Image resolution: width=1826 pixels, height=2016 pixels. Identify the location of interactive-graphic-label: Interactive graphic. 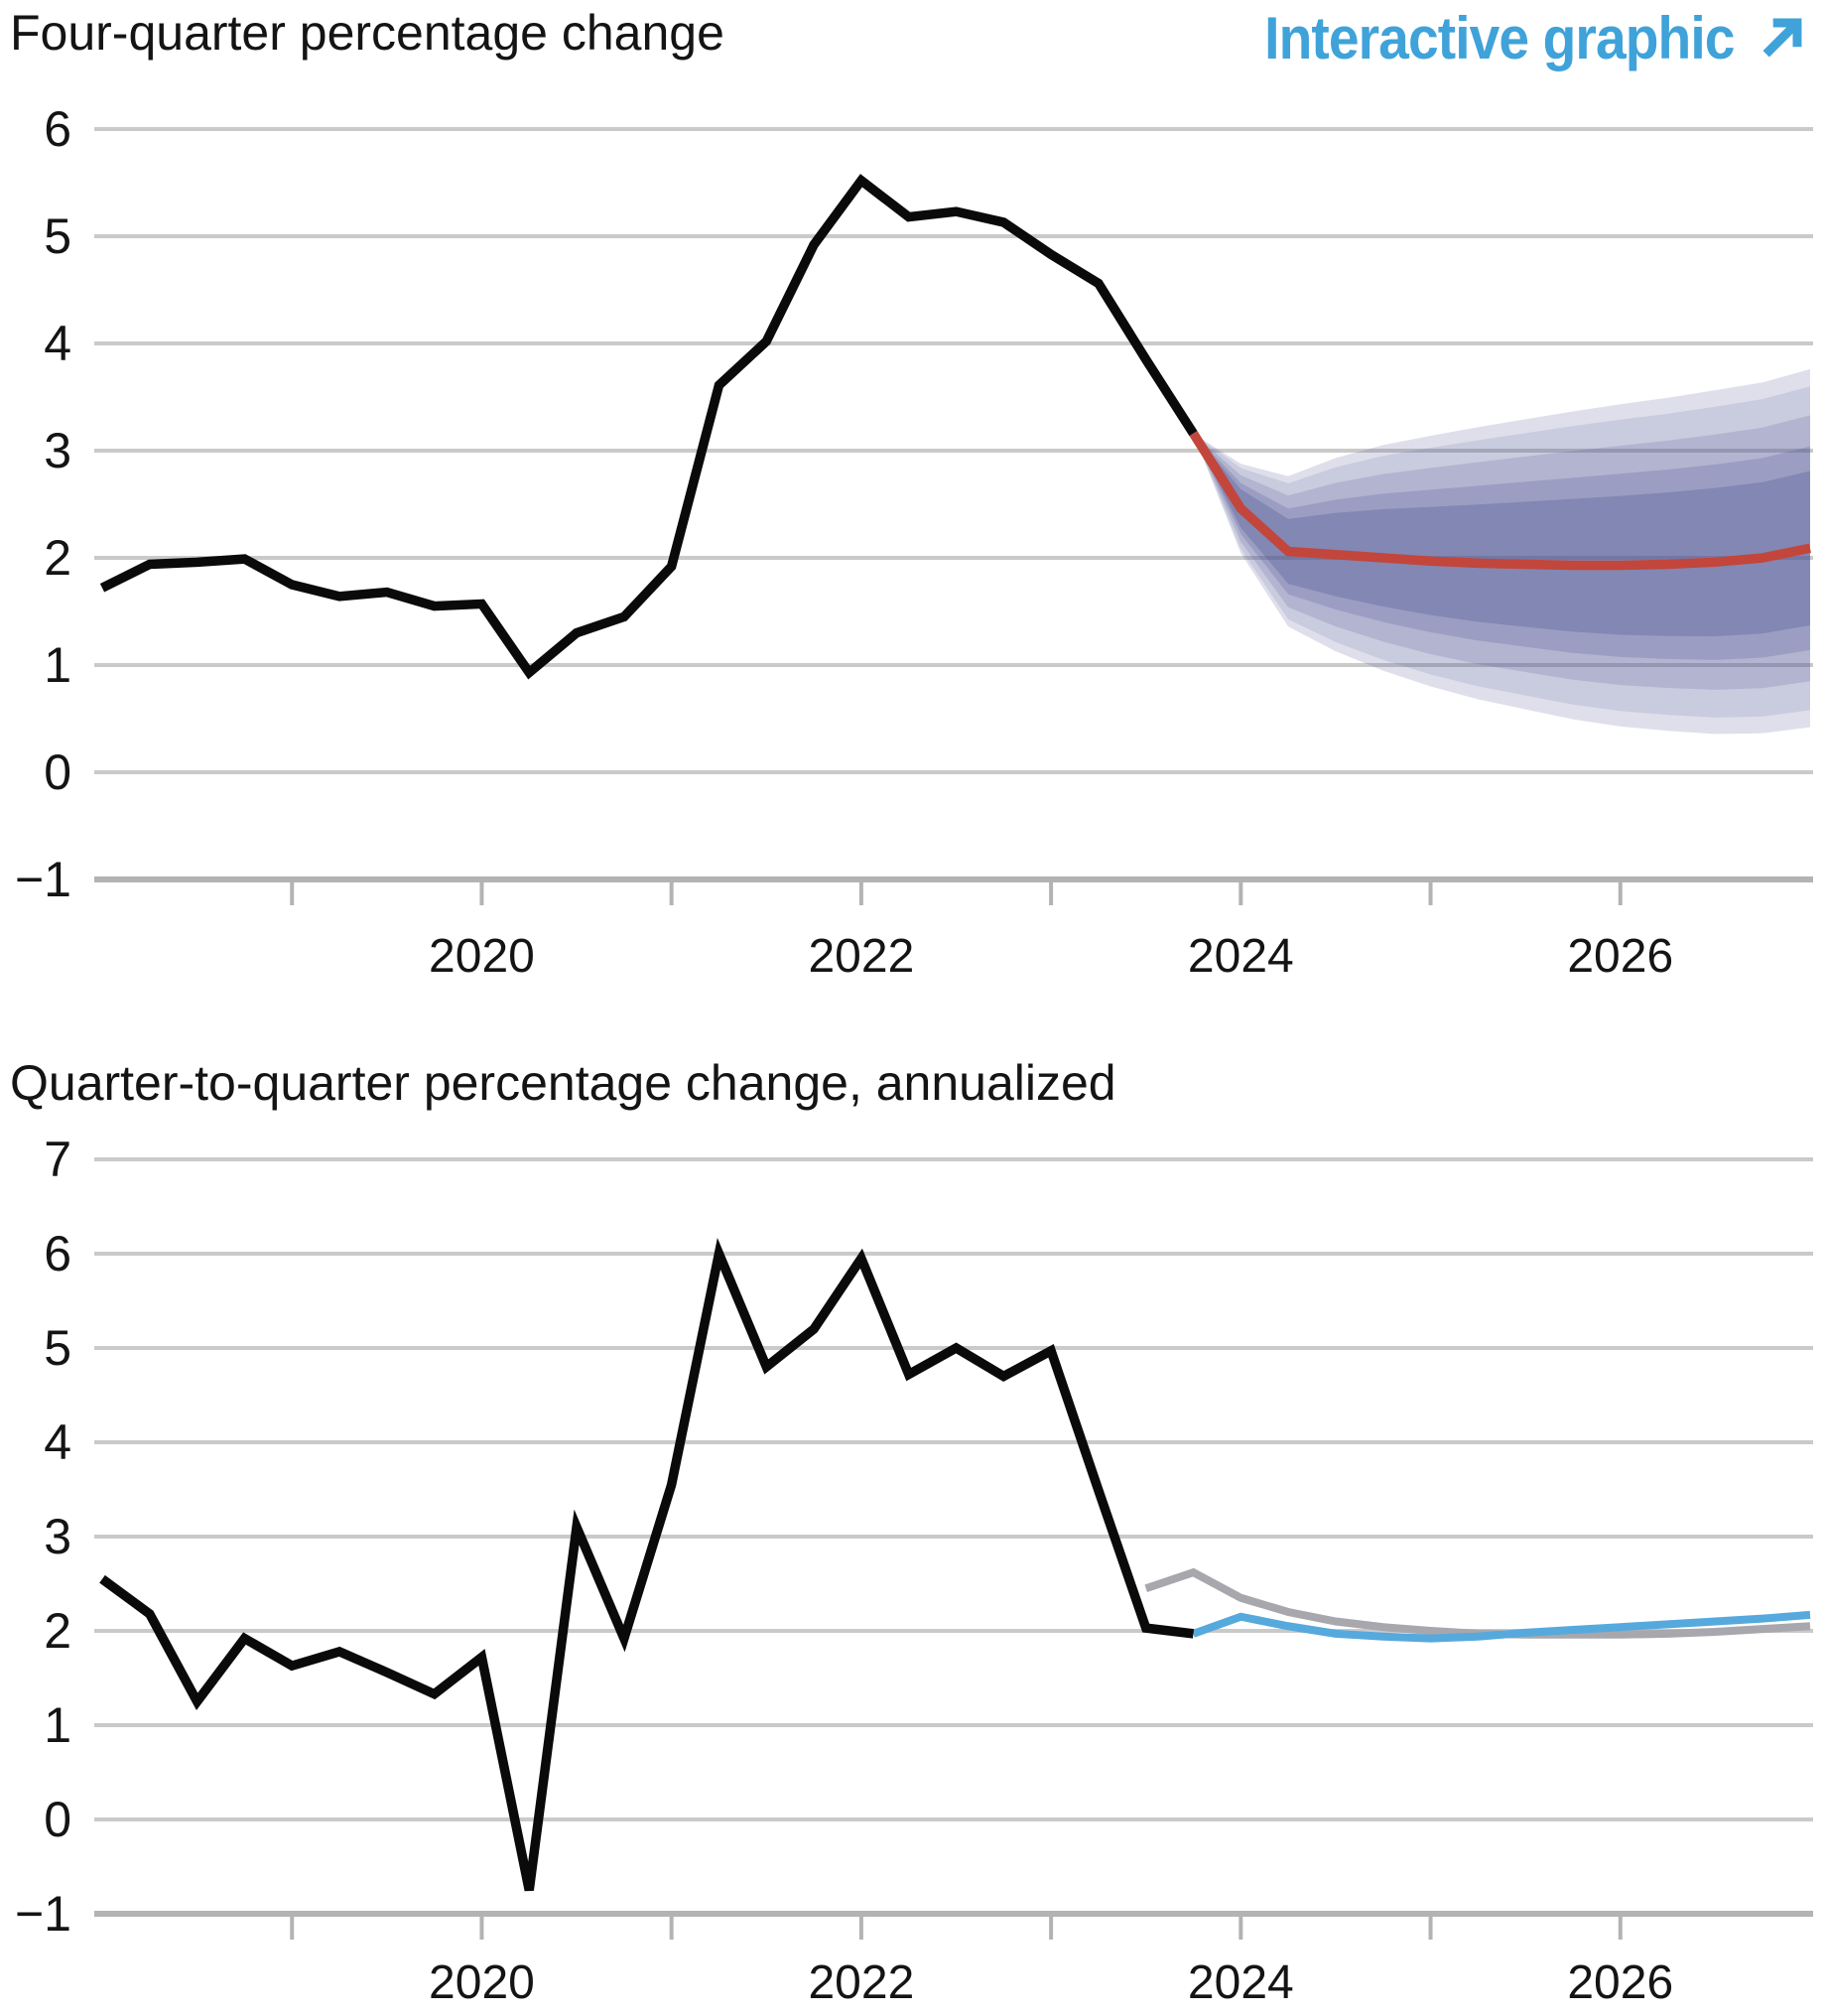
(1500, 38).